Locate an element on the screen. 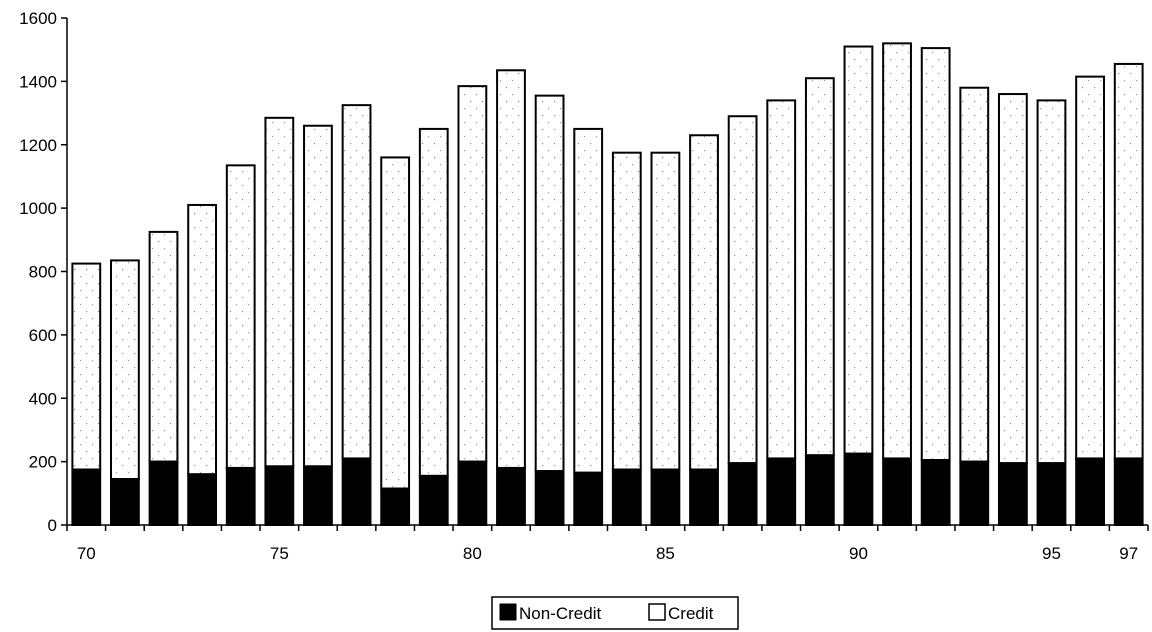  y-tick-label: 400 is located at coordinates (43, 398).